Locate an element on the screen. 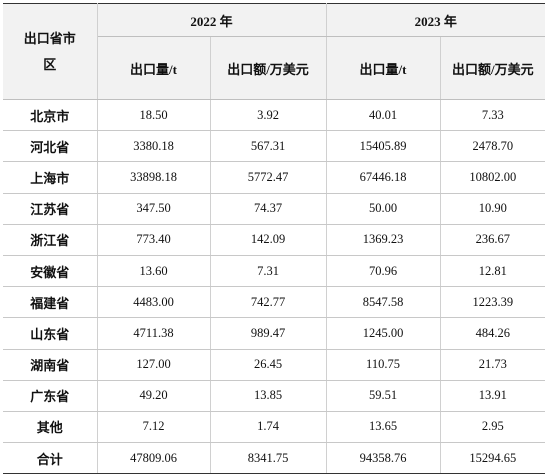  cell-value-2023: 10802.00 is located at coordinates (493, 177).